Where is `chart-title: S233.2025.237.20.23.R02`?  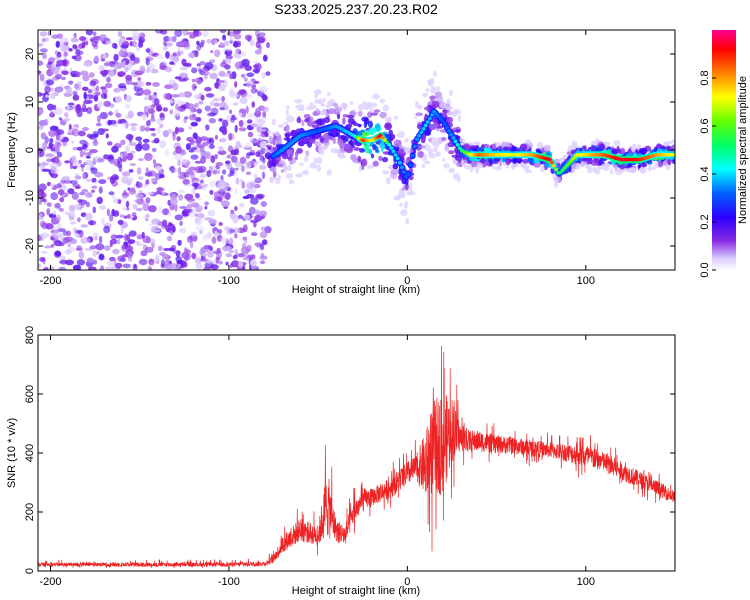 chart-title: S233.2025.237.20.23.R02 is located at coordinates (356, 9).